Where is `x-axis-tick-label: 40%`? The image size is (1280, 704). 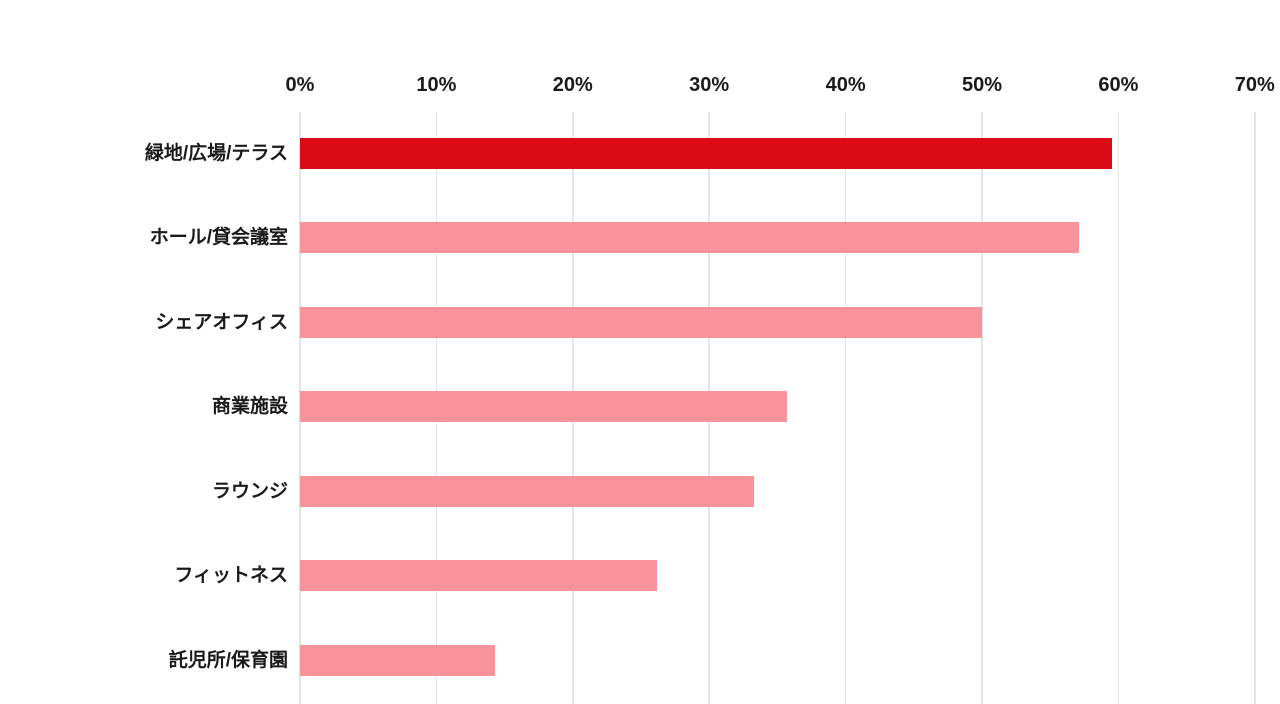
x-axis-tick-label: 40% is located at coordinates (845, 85).